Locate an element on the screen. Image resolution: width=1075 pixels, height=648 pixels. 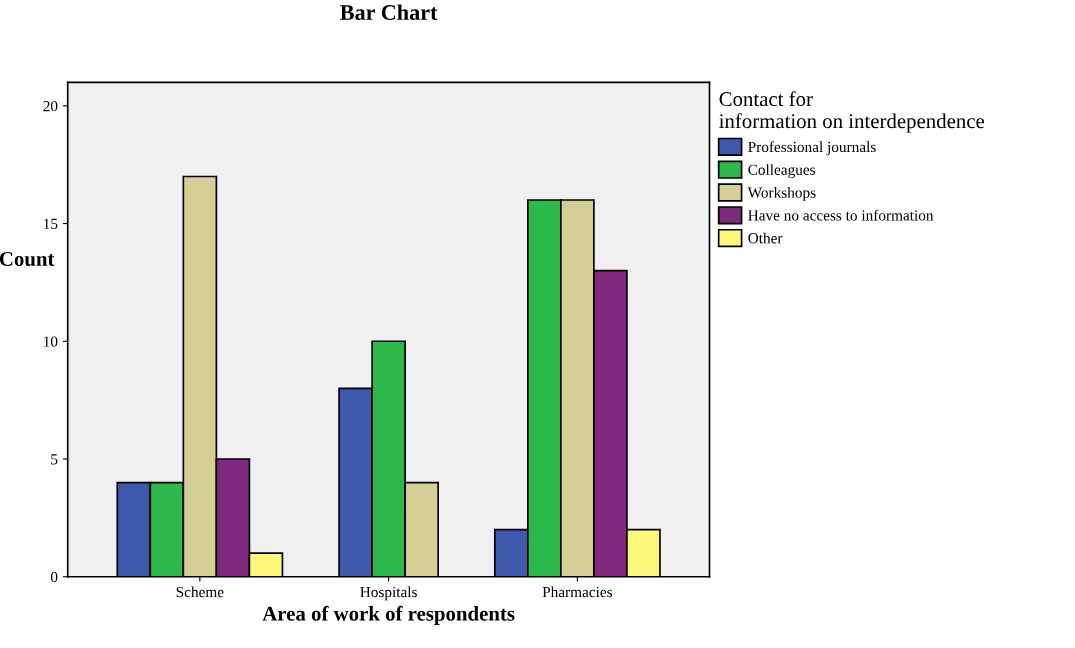
x-tick-label: Scheme is located at coordinates (200, 592).